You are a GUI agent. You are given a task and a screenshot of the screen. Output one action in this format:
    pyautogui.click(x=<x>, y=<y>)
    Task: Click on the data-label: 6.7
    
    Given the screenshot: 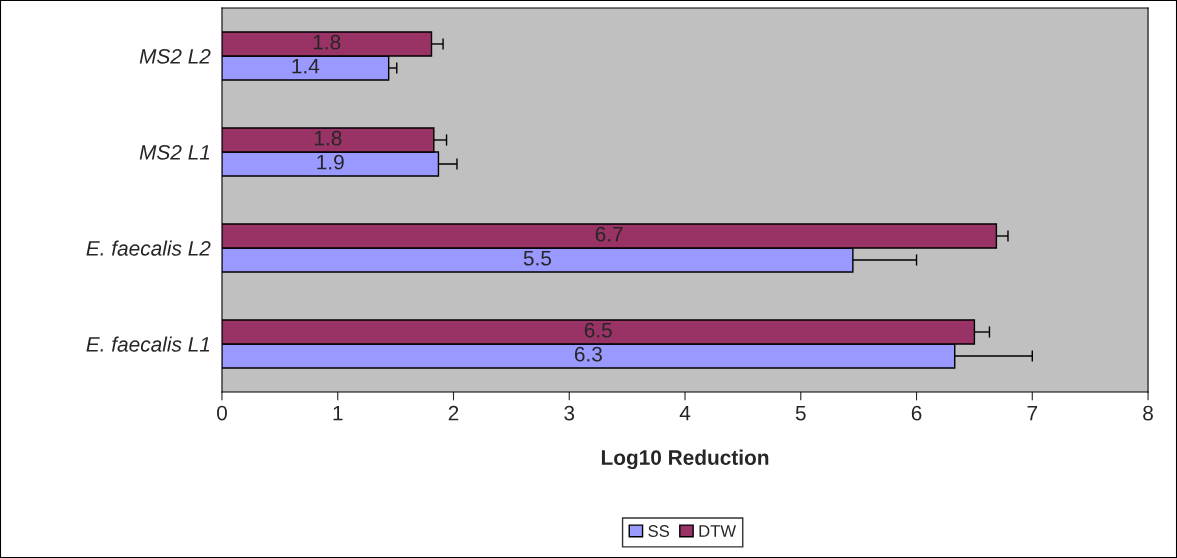 What is the action you would take?
    pyautogui.click(x=609, y=234)
    